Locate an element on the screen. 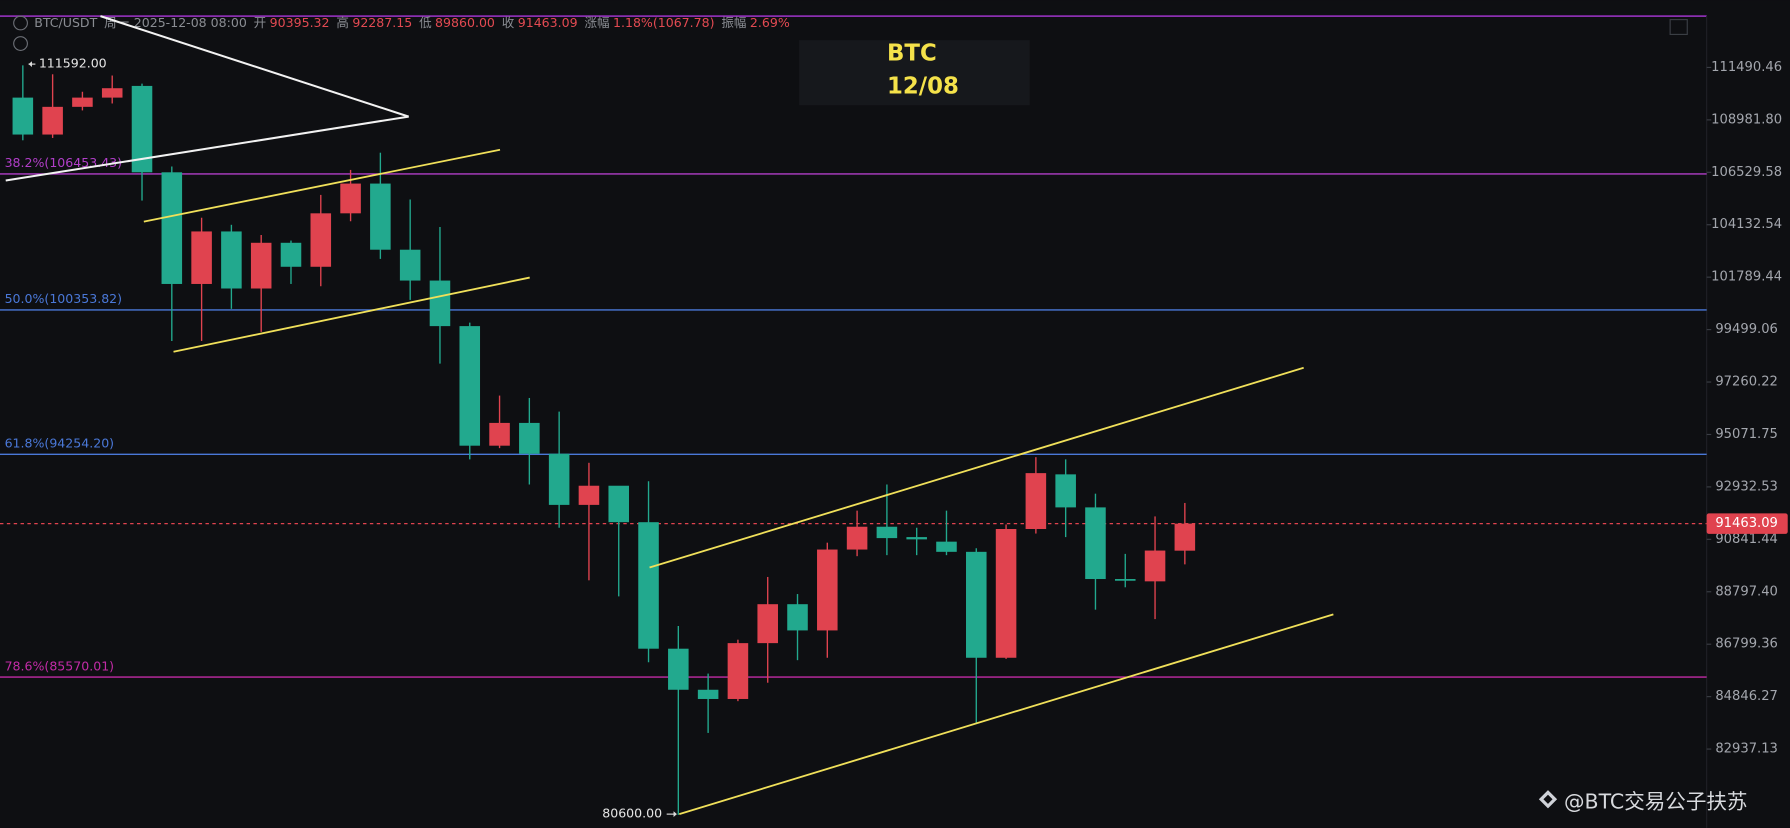 This screenshot has width=1790, height=828. header-text: 2025-12-08 08:00 is located at coordinates (190, 22).